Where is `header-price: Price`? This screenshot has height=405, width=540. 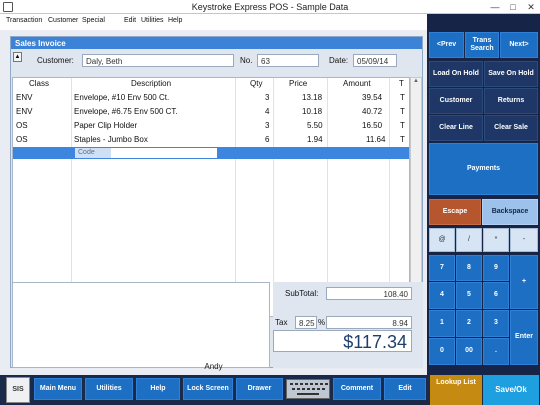
header-price: Price is located at coordinates (298, 83).